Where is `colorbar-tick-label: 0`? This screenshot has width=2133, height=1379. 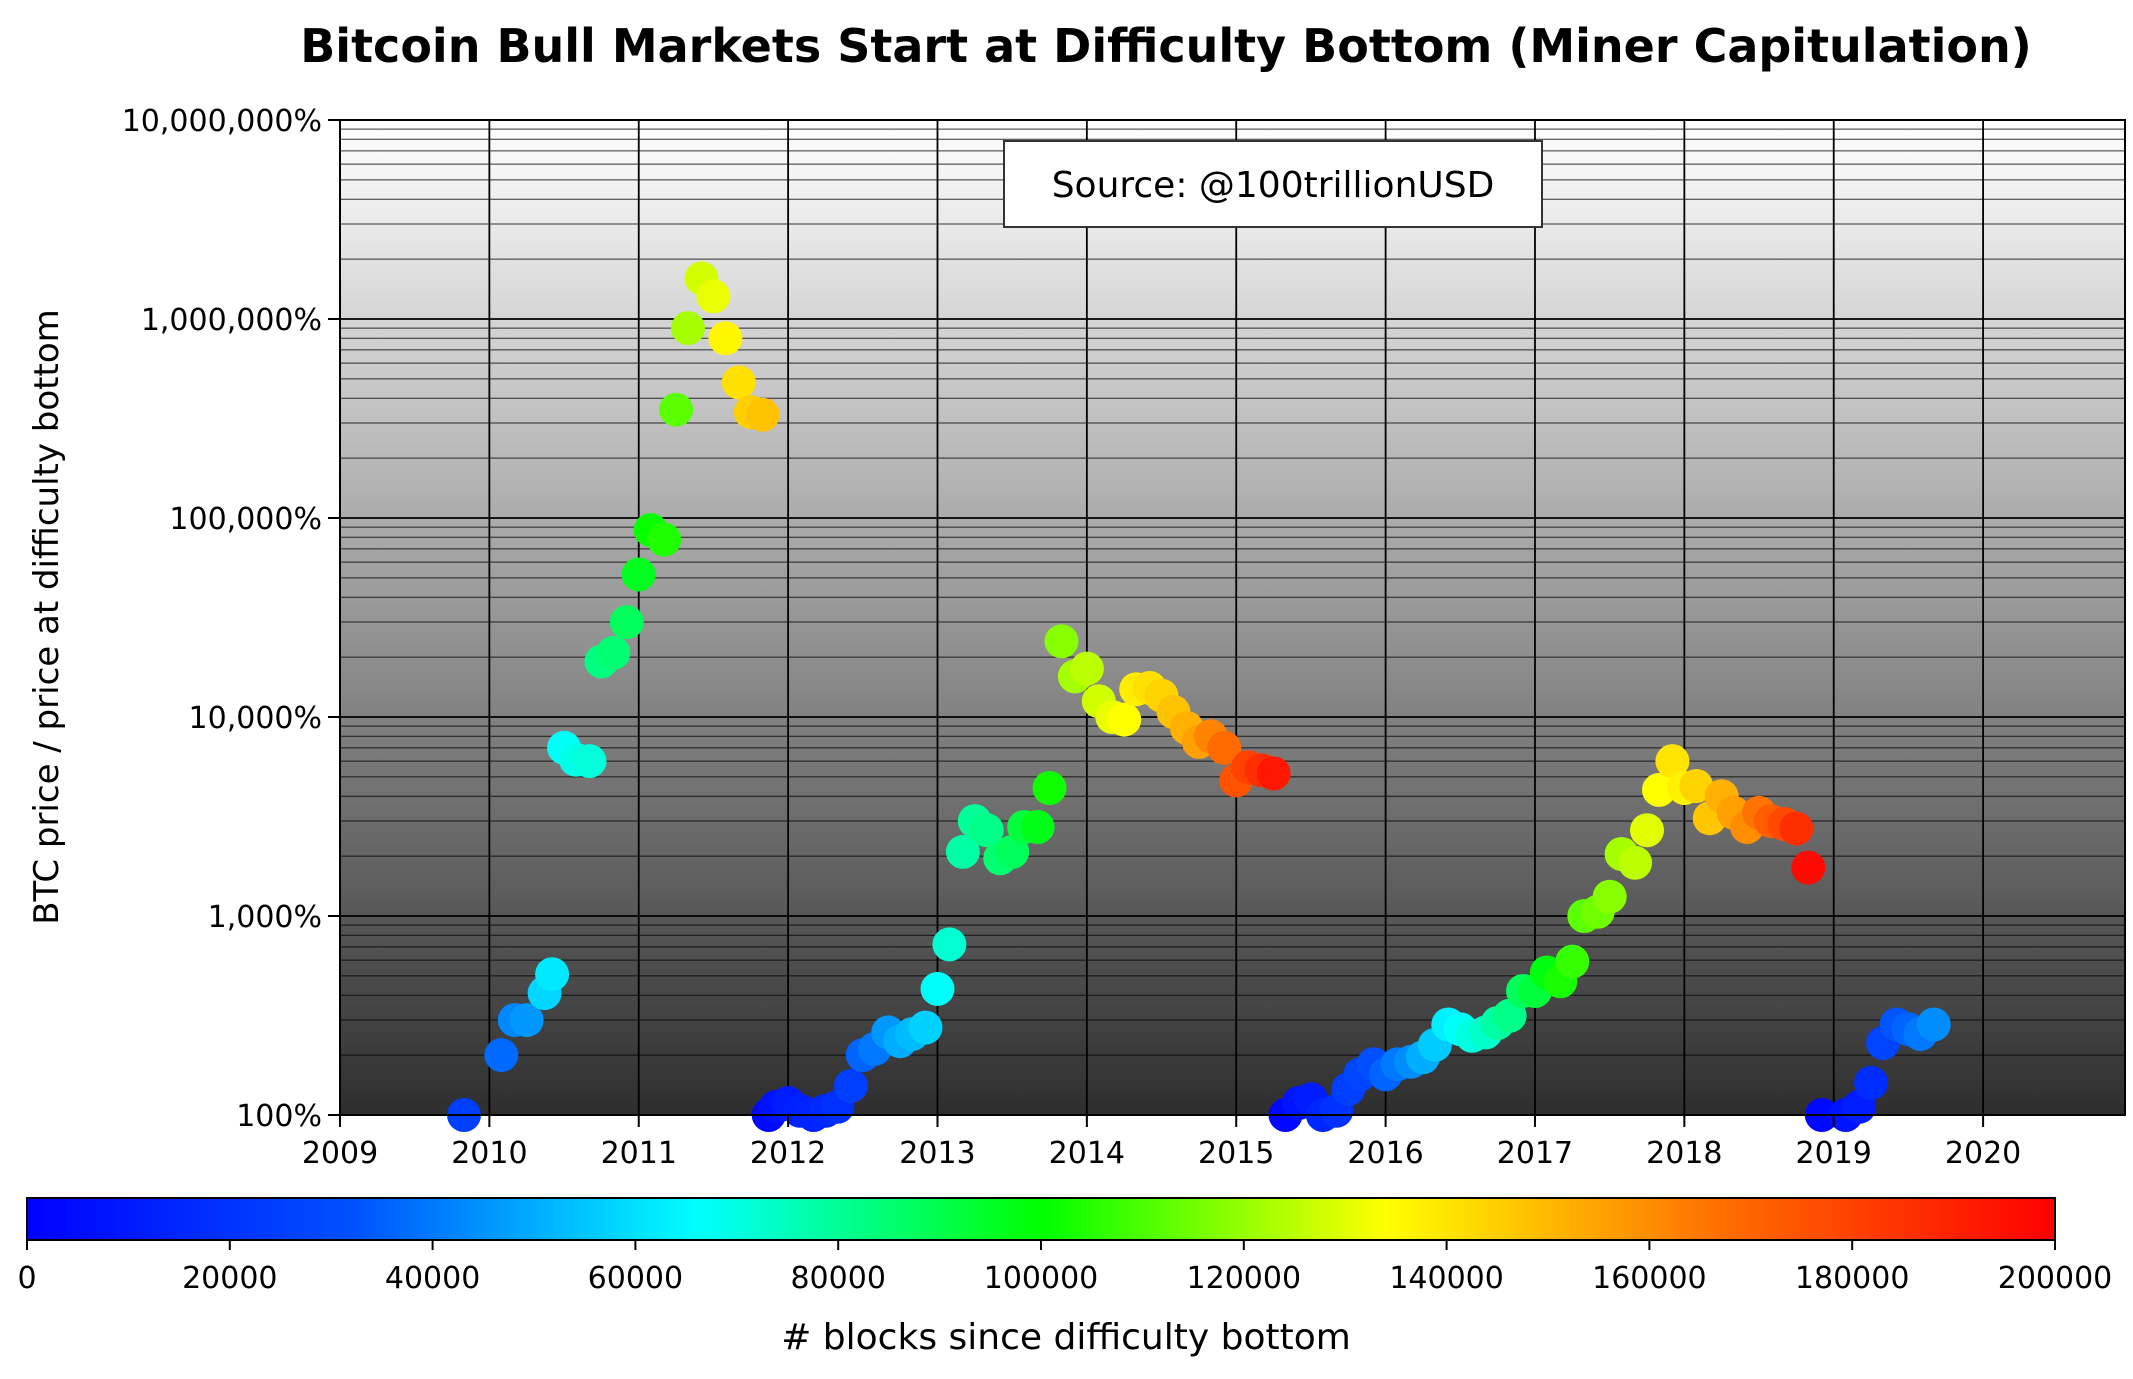 colorbar-tick-label: 0 is located at coordinates (26, 1278).